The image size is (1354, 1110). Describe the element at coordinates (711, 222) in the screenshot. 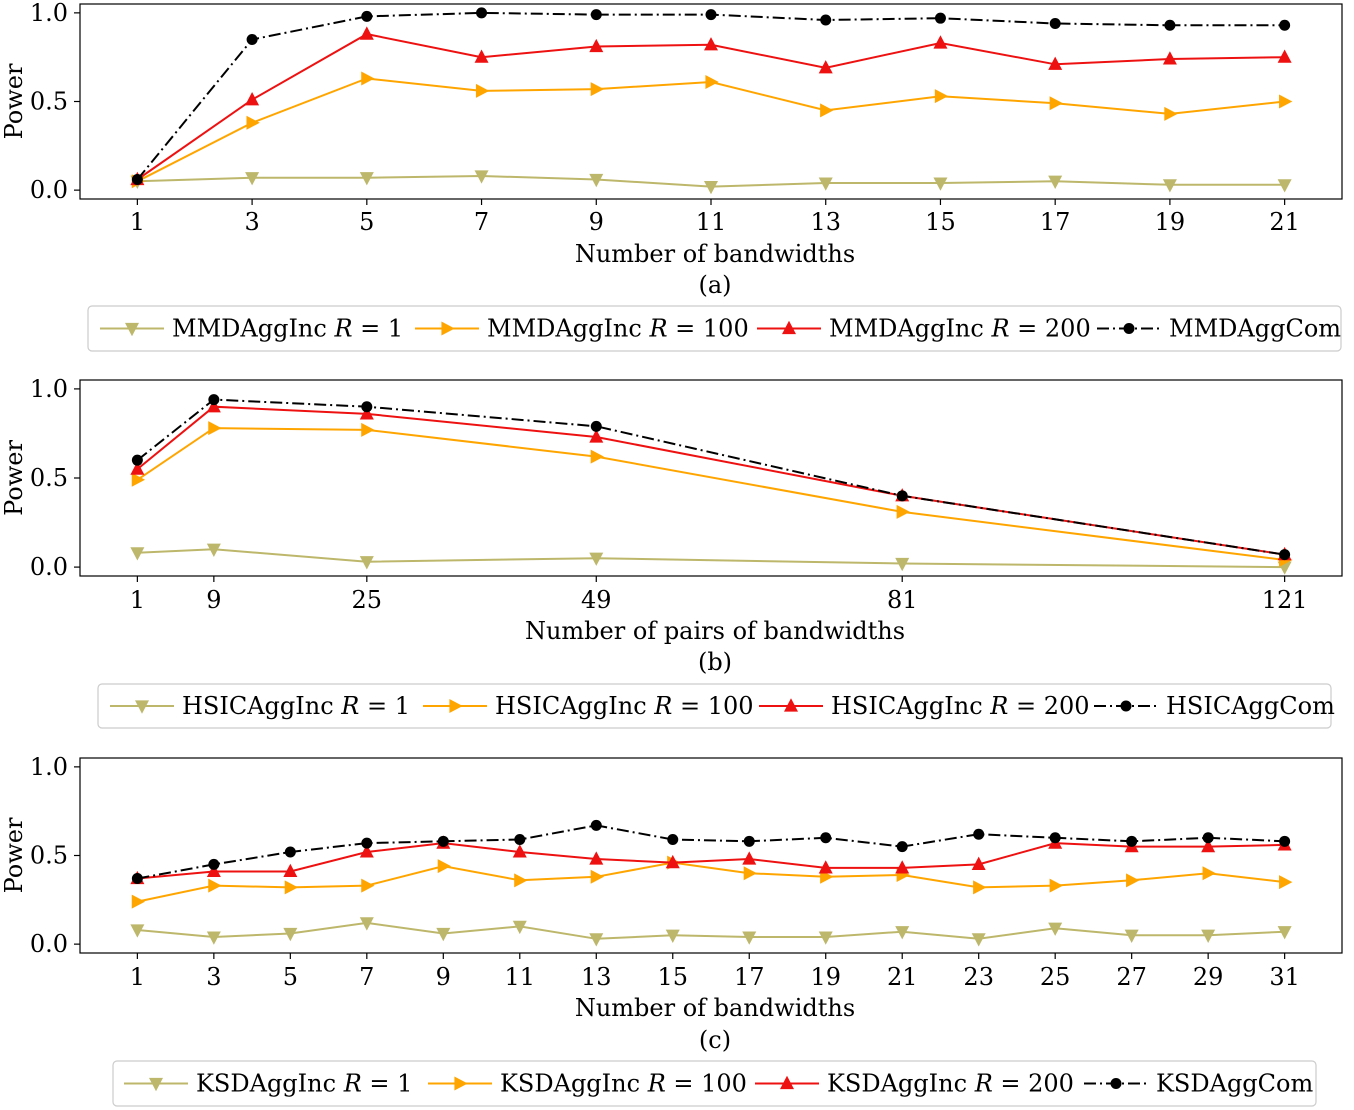

I see `x-tick-label: 11` at that location.